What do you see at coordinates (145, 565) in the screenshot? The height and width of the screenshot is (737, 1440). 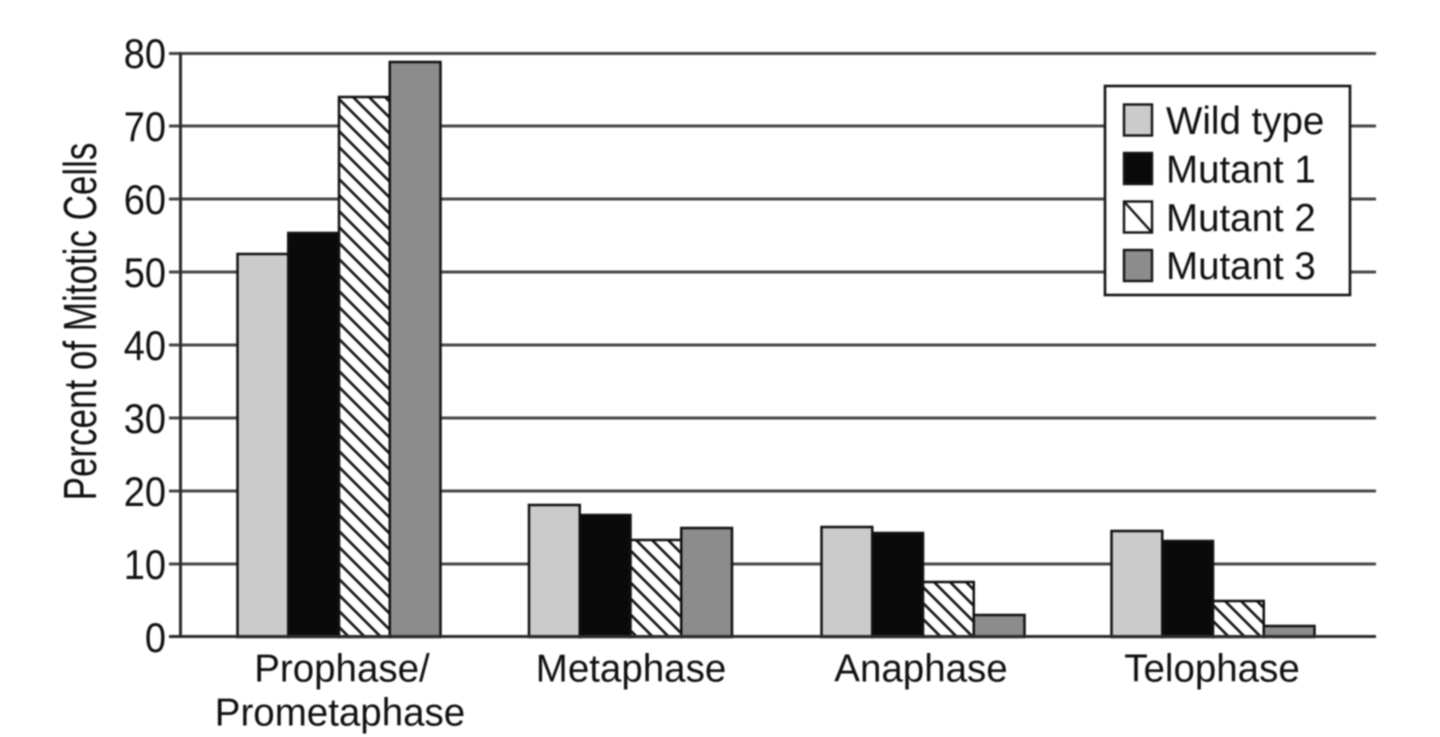 I see `svg-text: 10` at bounding box center [145, 565].